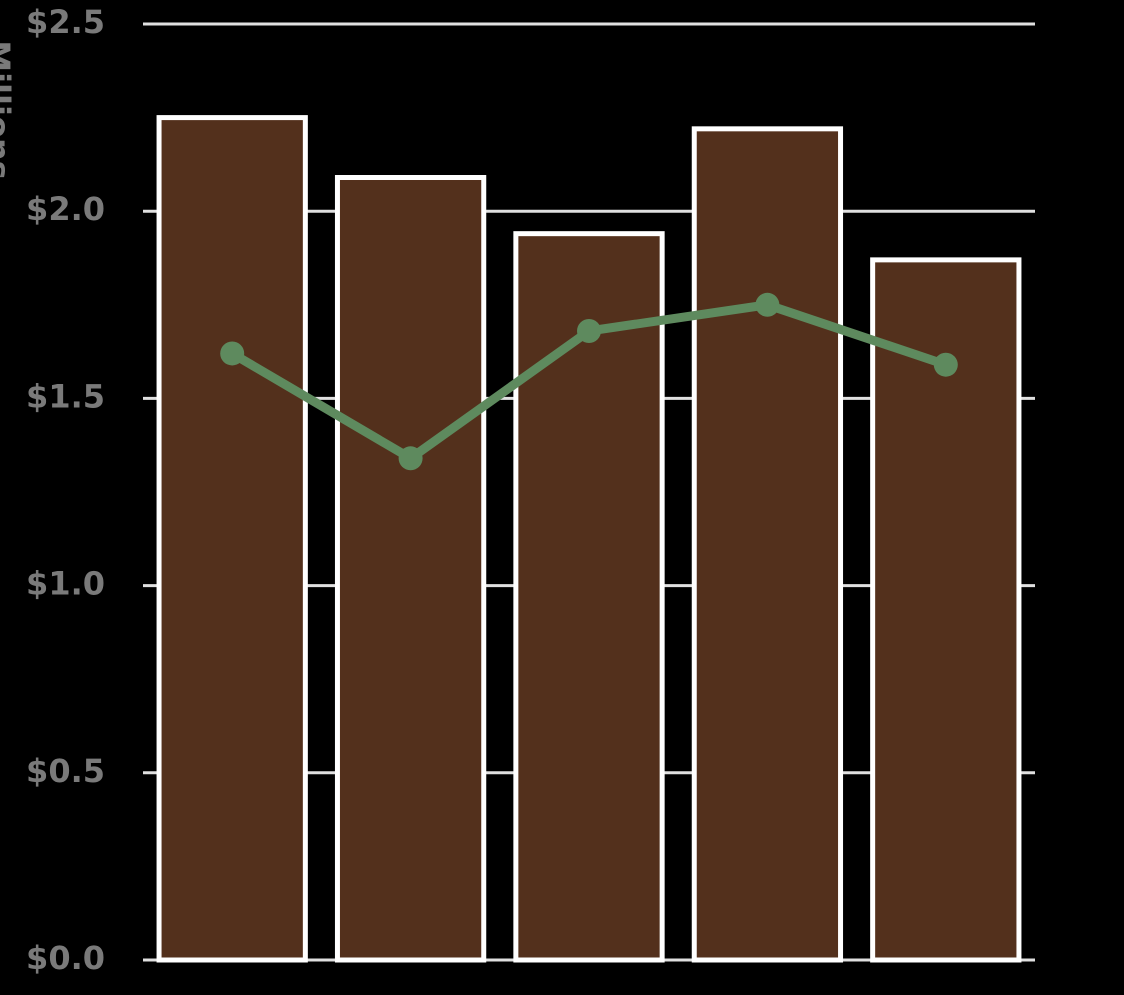 The image size is (1124, 995). I want to click on y-tick-label: $1.0, so click(65, 584).